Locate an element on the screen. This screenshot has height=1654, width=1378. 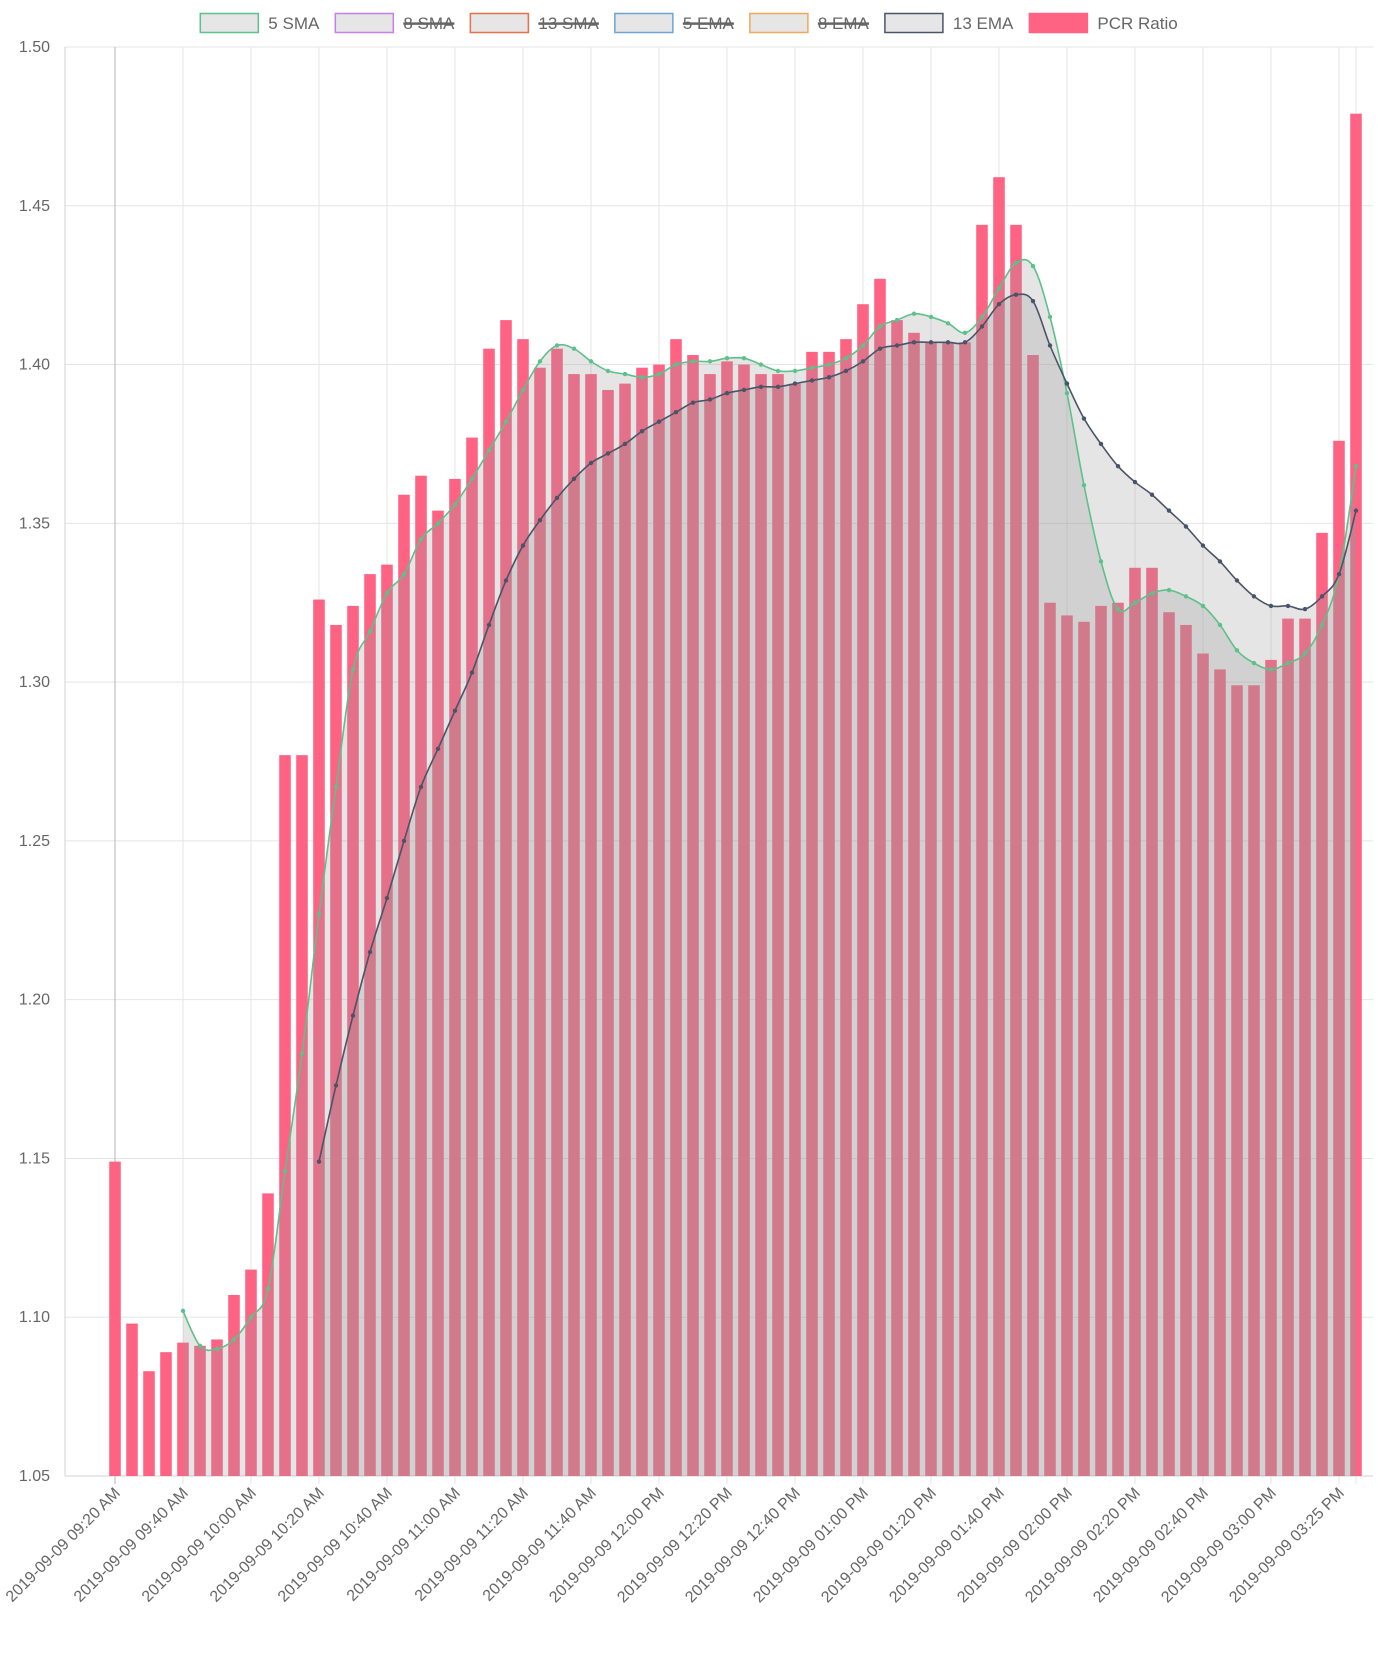
legend-item-ema5: 5 EMA is located at coordinates (674, 23).